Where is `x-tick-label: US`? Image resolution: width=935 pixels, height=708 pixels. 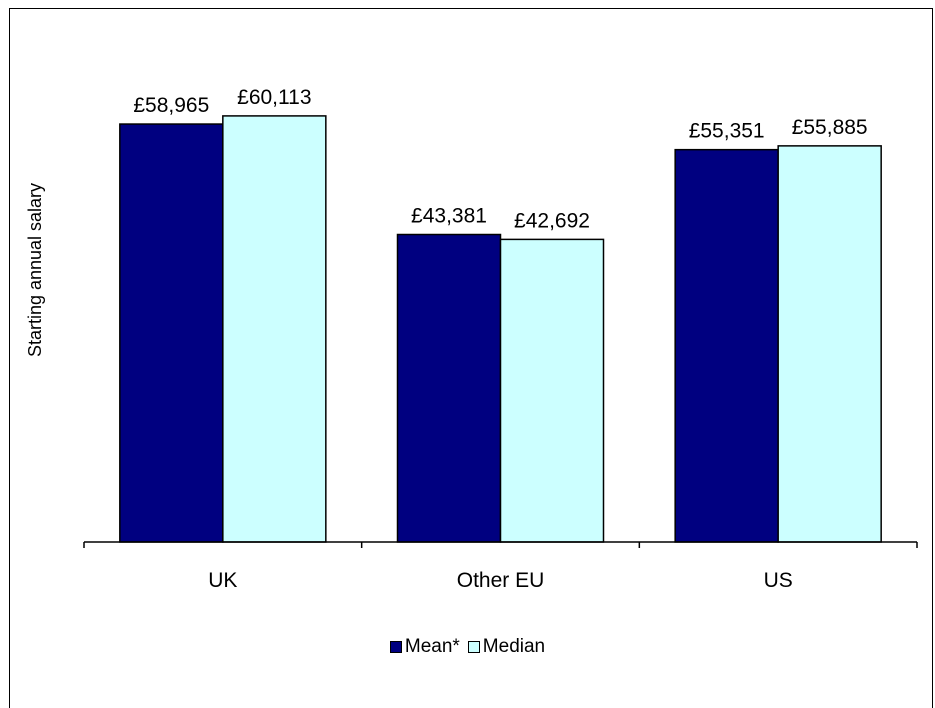 x-tick-label: US is located at coordinates (778, 580).